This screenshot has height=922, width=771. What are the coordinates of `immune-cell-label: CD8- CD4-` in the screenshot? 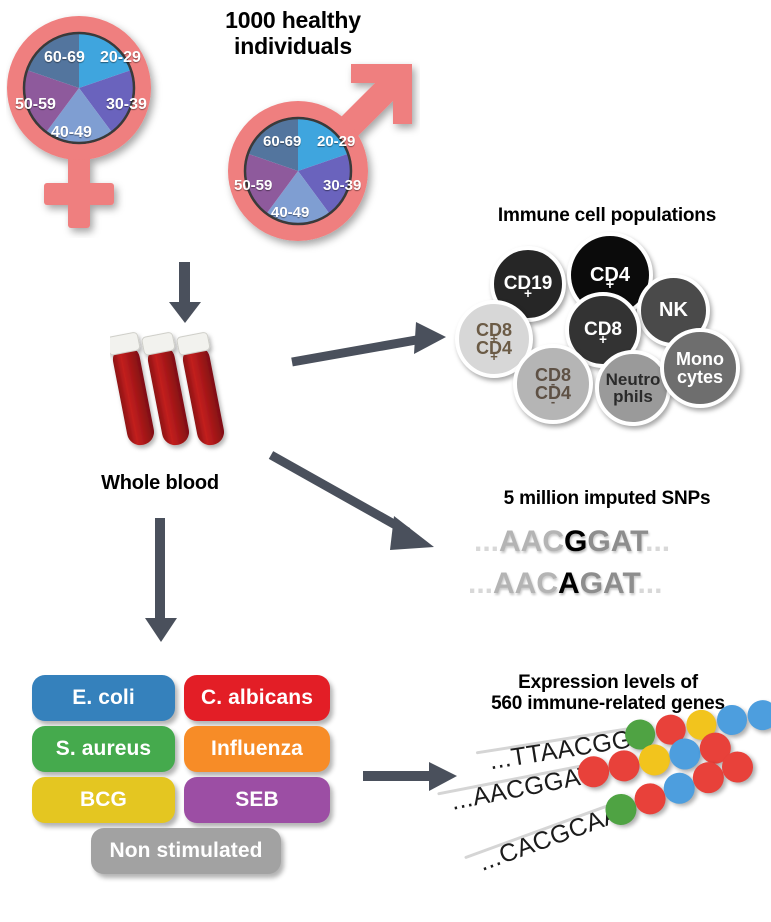 It's located at (552, 387).